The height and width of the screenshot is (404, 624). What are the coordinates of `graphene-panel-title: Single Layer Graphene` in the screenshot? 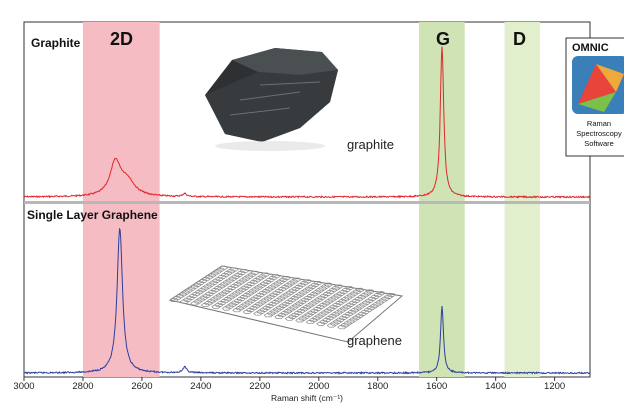 It's located at (92, 215).